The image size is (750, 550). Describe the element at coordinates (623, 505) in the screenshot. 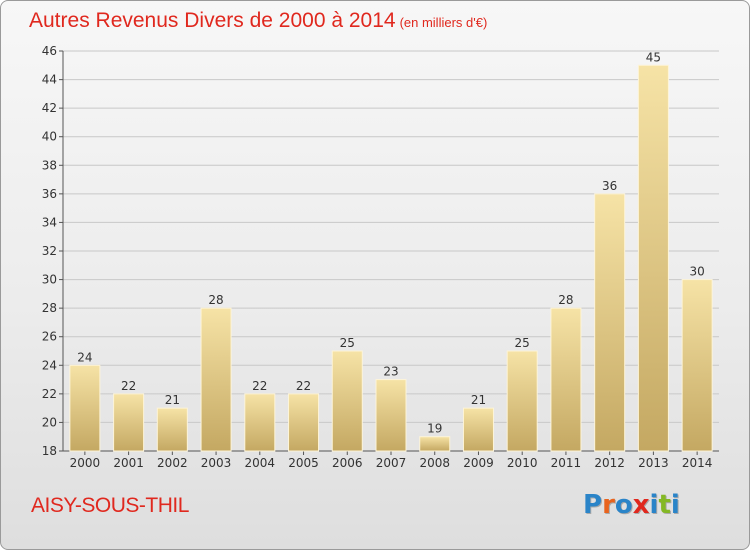

I see `logo-letter: o` at that location.